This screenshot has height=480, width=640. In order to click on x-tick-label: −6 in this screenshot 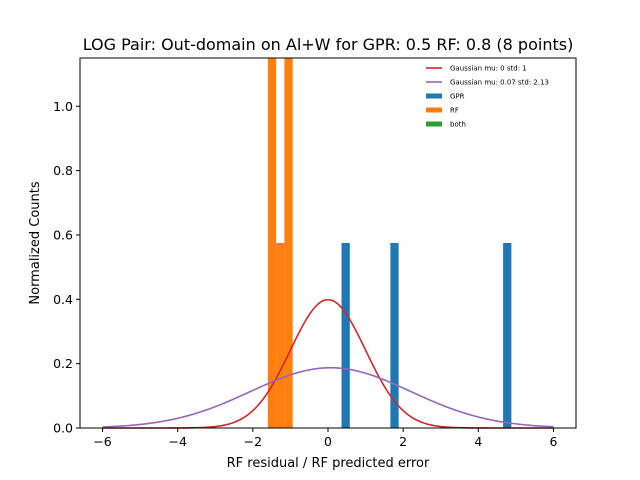, I will do `click(102, 441)`.